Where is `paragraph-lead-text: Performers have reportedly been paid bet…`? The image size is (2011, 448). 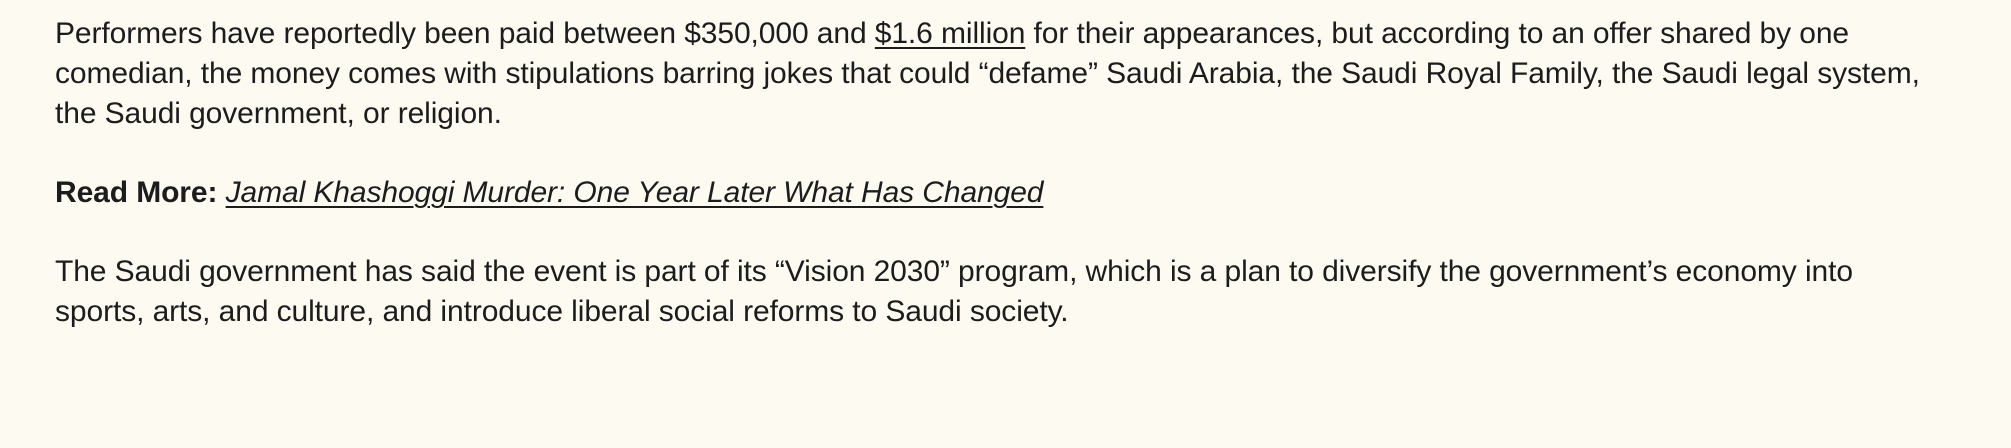 paragraph-lead-text: Performers have reportedly been paid bet… is located at coordinates (465, 33).